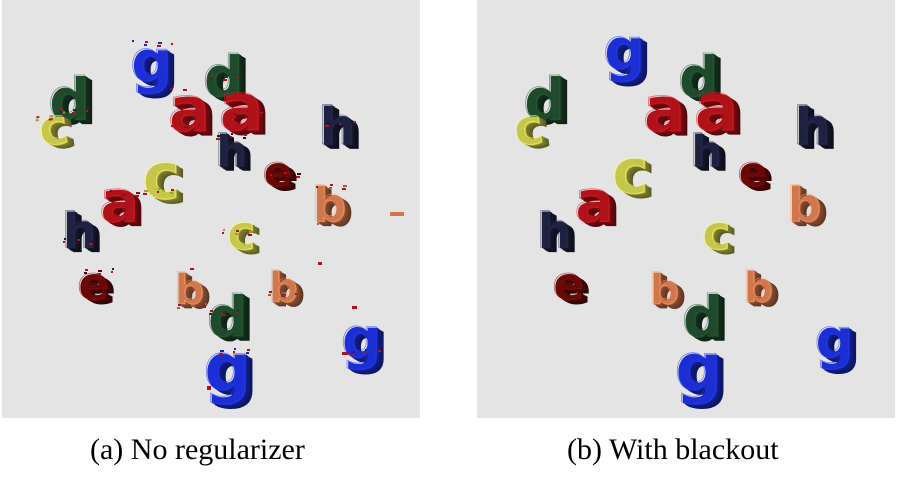 The image size is (899, 481). I want to click on letter-glyph: h, so click(706, 152).